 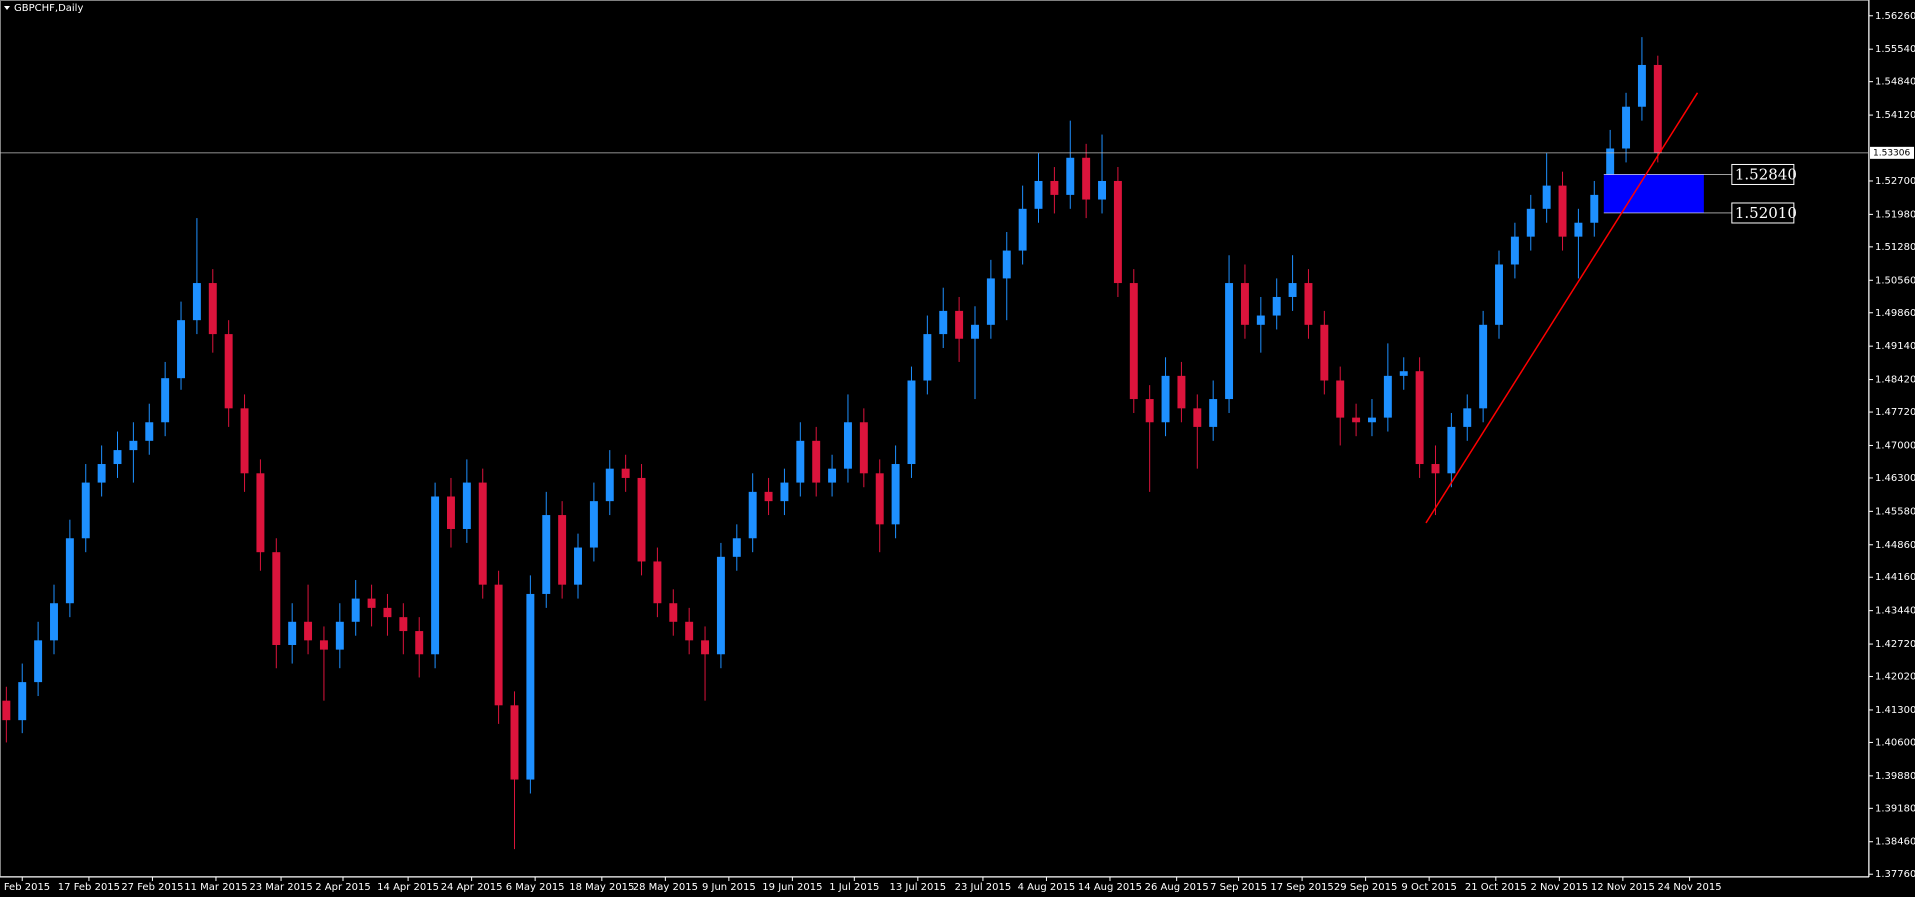 I want to click on y-tick-label: 1.39880, so click(x=1895, y=776).